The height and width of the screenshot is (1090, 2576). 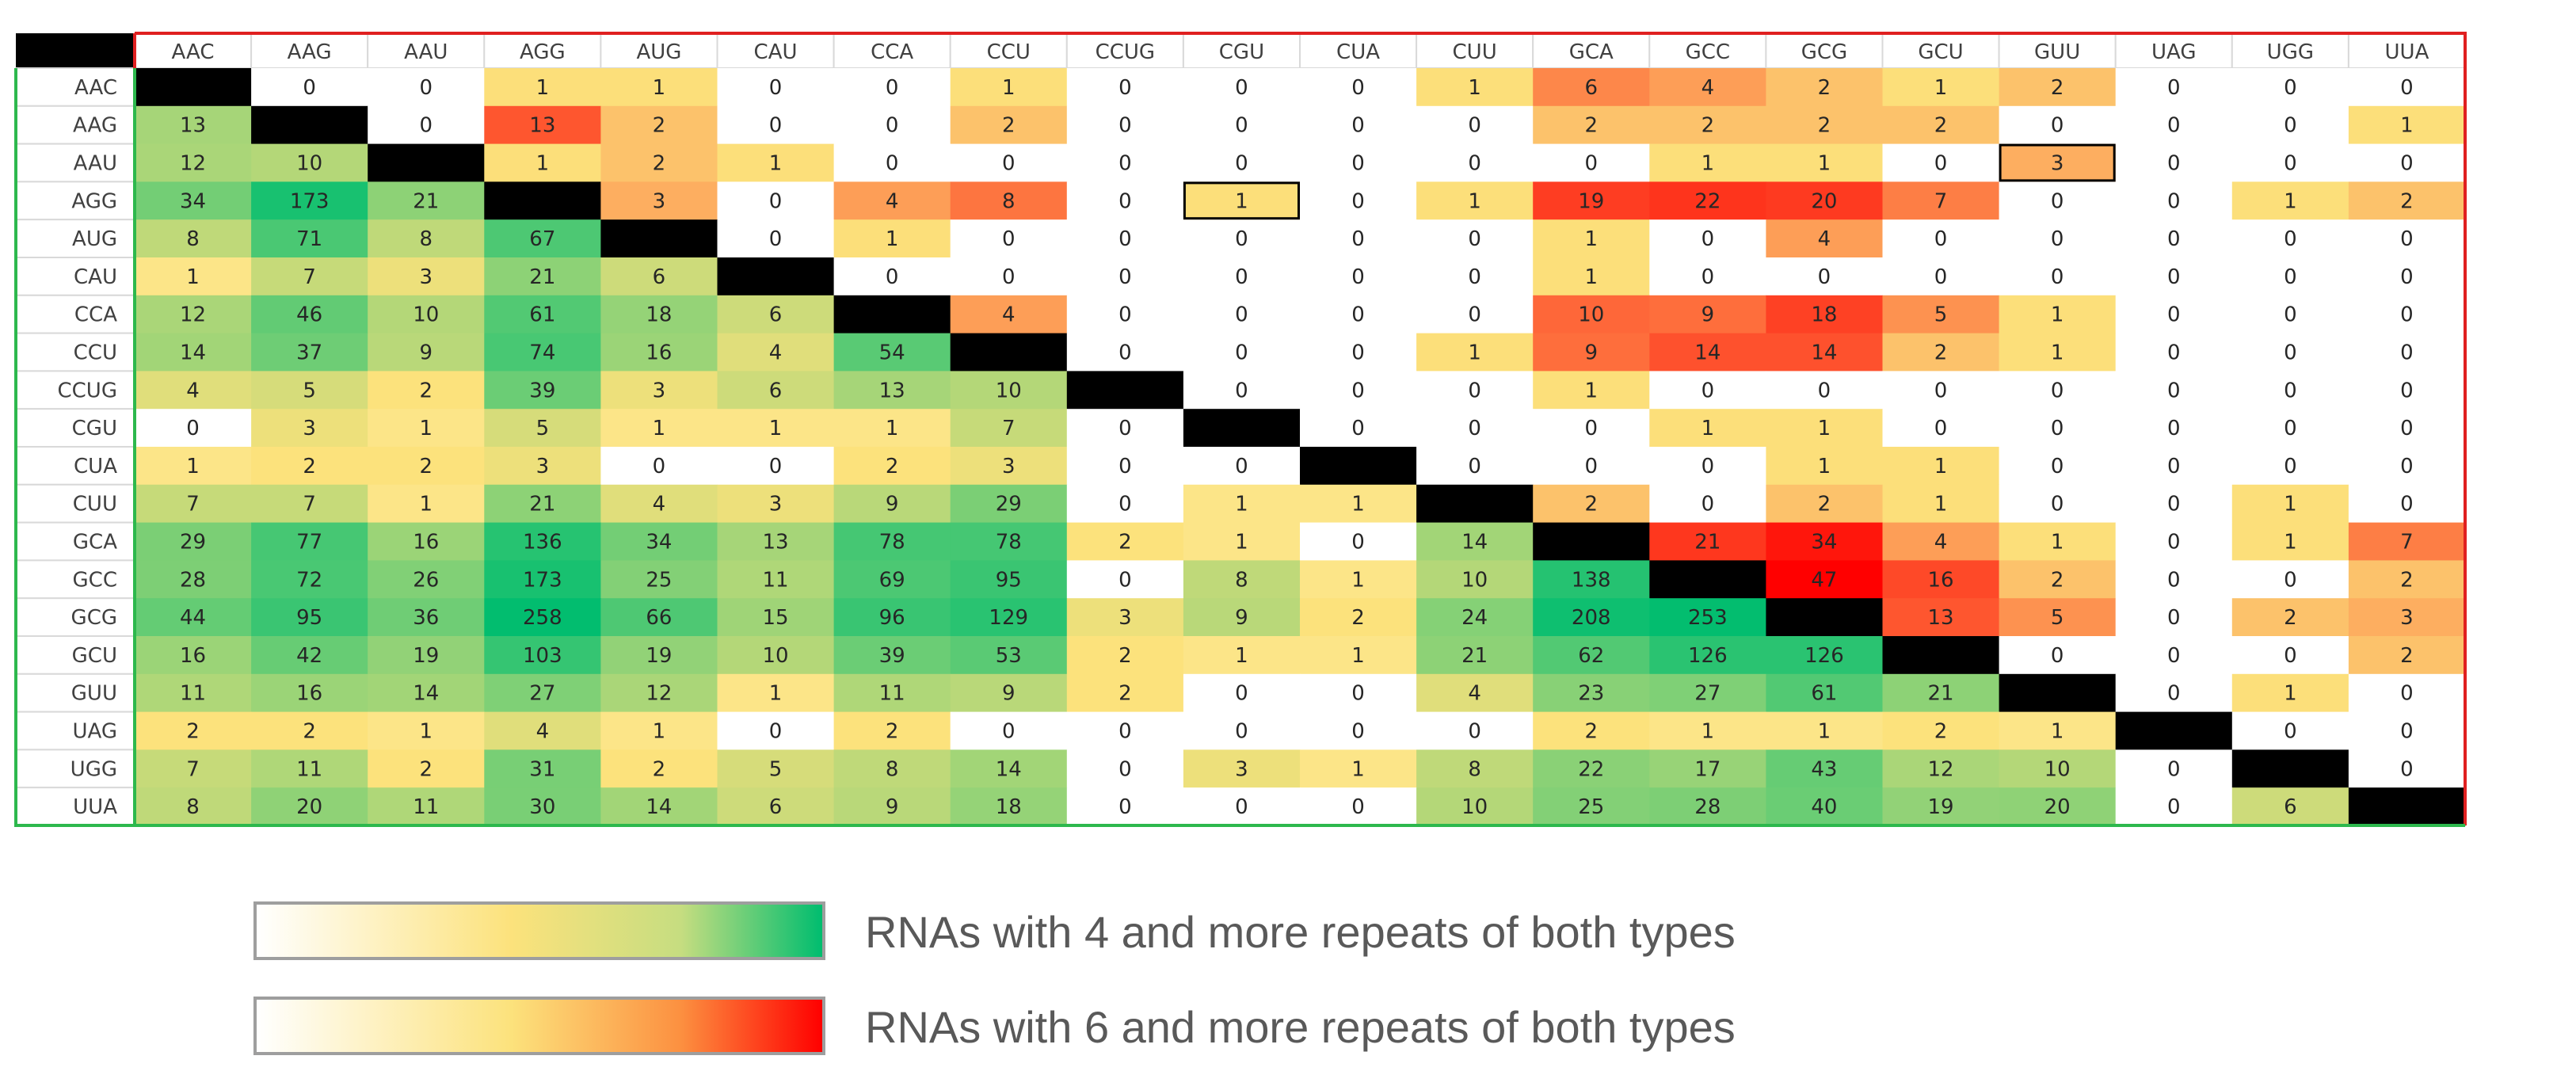 I want to click on cell-value: 8, so click(x=426, y=239).